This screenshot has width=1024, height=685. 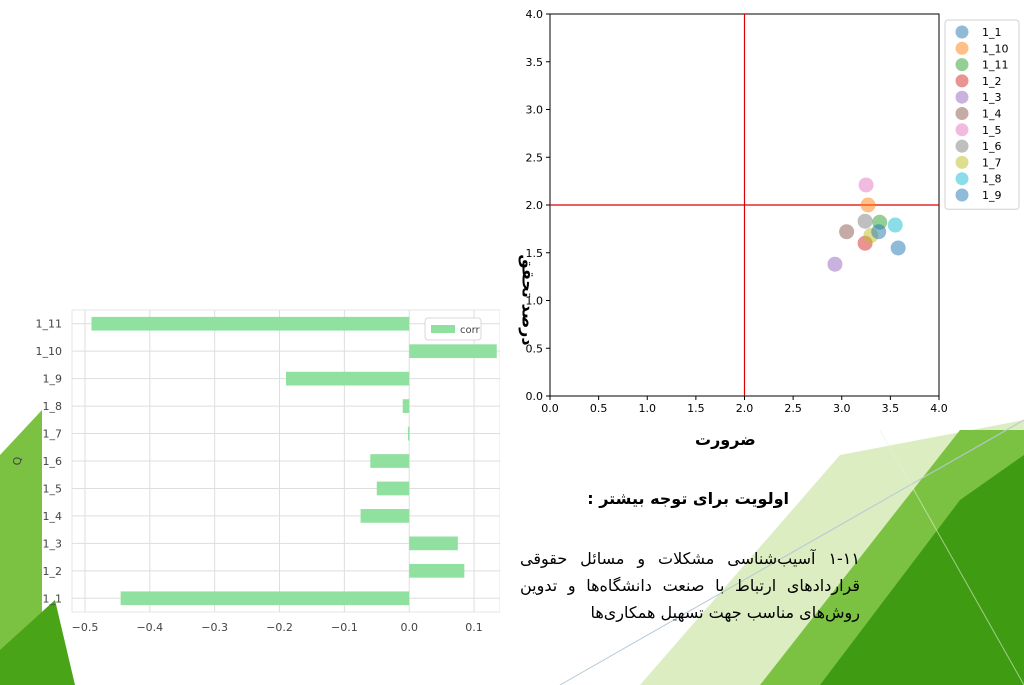 I want to click on priority-heading: اولویت برای توجه بیشتر :, so click(x=688, y=498).